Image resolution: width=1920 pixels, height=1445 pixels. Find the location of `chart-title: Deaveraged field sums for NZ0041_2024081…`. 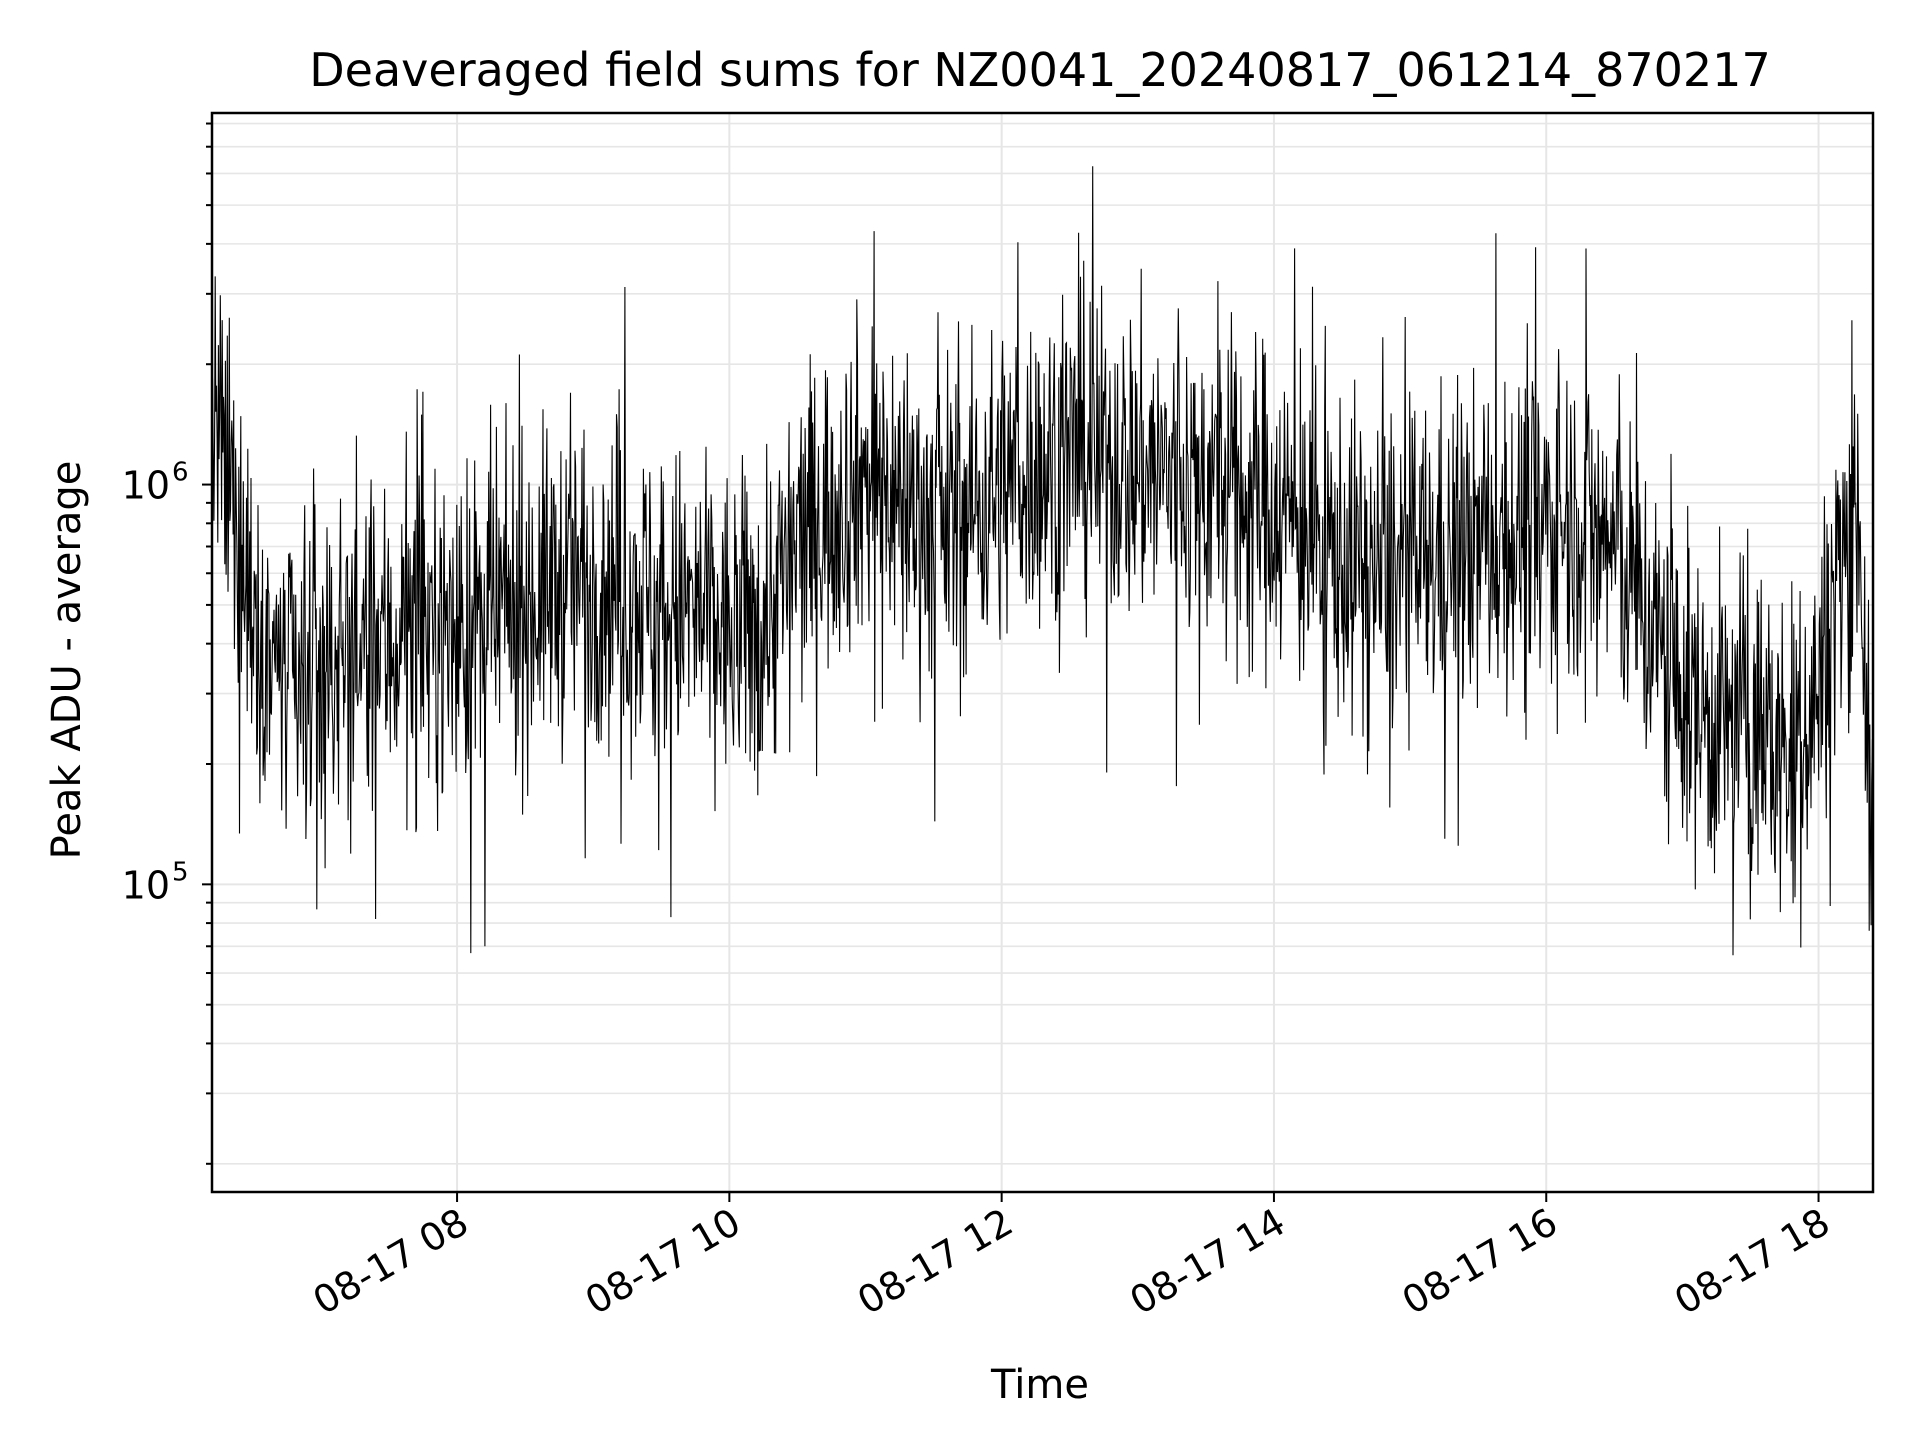

chart-title: Deaveraged field sums for NZ0041_2024081… is located at coordinates (1039, 70).